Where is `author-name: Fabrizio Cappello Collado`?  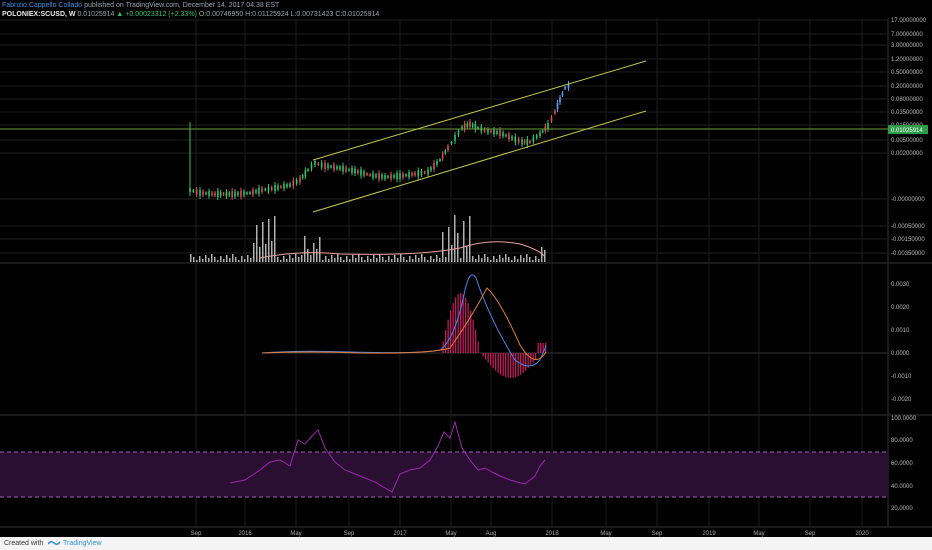 author-name: Fabrizio Cappello Collado is located at coordinates (42, 5).